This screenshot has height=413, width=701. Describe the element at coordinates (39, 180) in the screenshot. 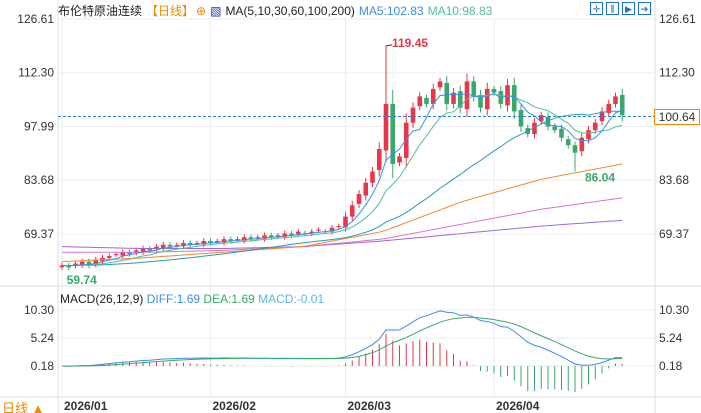

I see `price-axis-left: 83.68` at that location.